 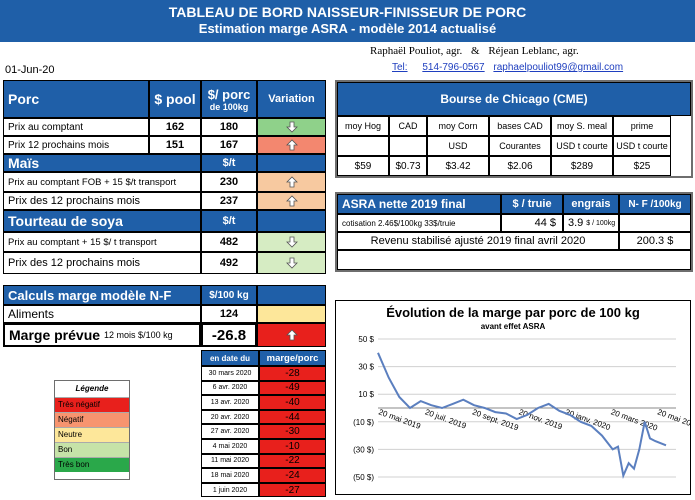 I want to click on legend-item: Neutre, so click(x=92, y=434).